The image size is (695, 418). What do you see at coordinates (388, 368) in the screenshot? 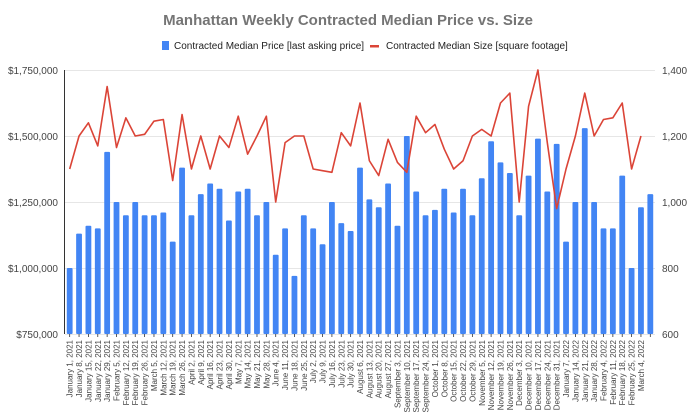
I see `x-tick-label: August 27, 2021` at bounding box center [388, 368].